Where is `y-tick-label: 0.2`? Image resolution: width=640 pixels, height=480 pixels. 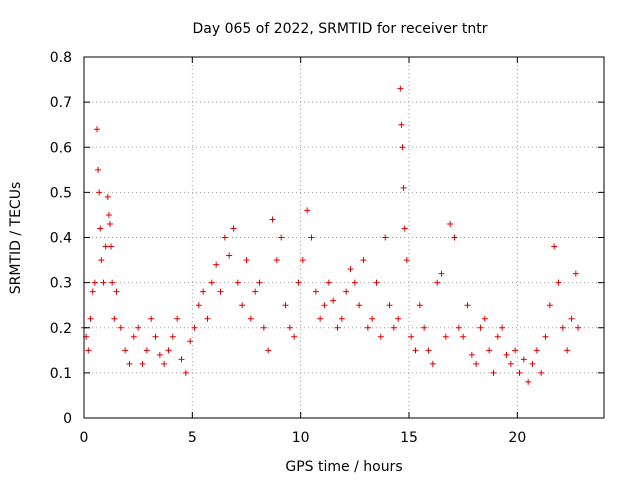 y-tick-label: 0.2 is located at coordinates (61, 329).